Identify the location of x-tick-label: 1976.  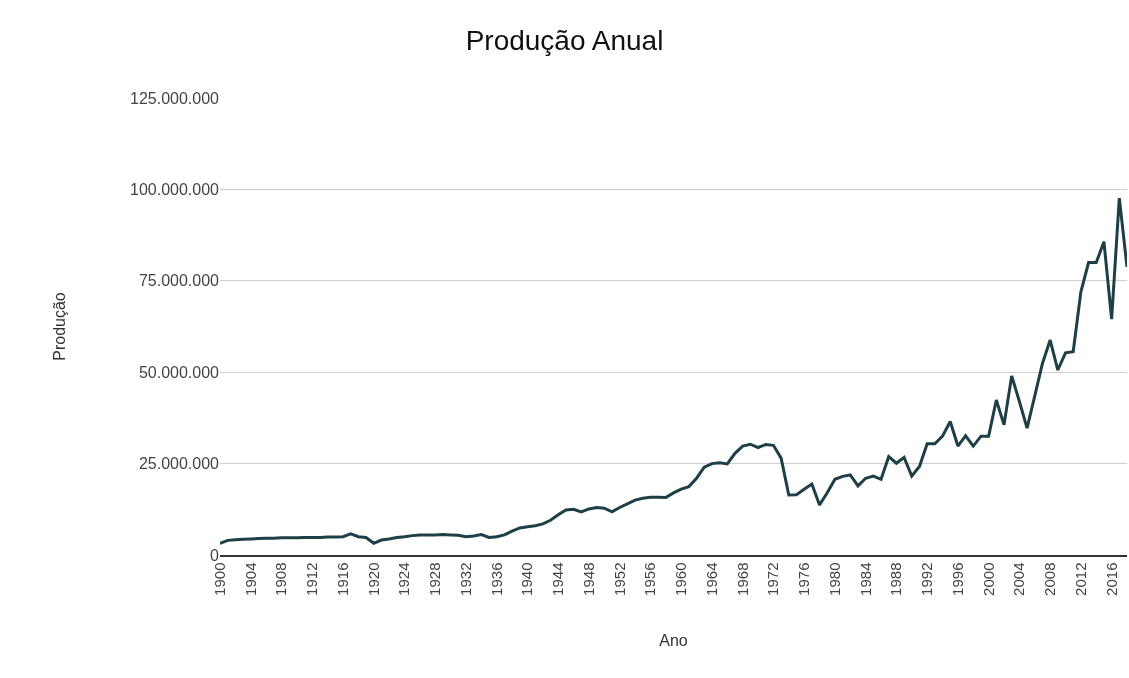
(804, 579).